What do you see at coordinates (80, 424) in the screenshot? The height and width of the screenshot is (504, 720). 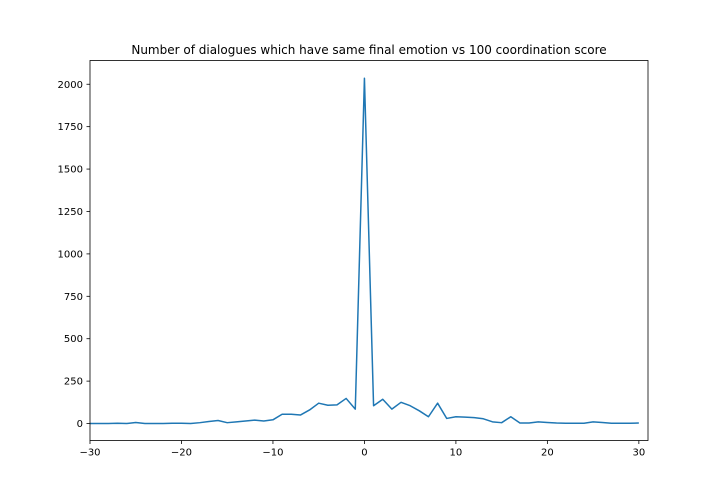 I see `y-tick-label: 0` at bounding box center [80, 424].